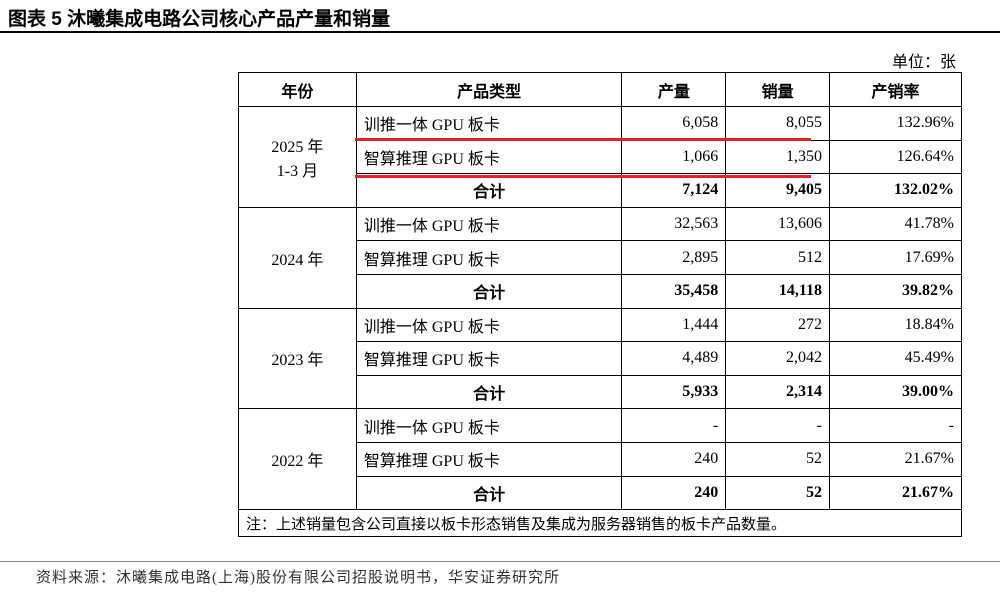 This screenshot has height=593, width=1000. Describe the element at coordinates (777, 89) in the screenshot. I see `column-header: 销量` at that location.